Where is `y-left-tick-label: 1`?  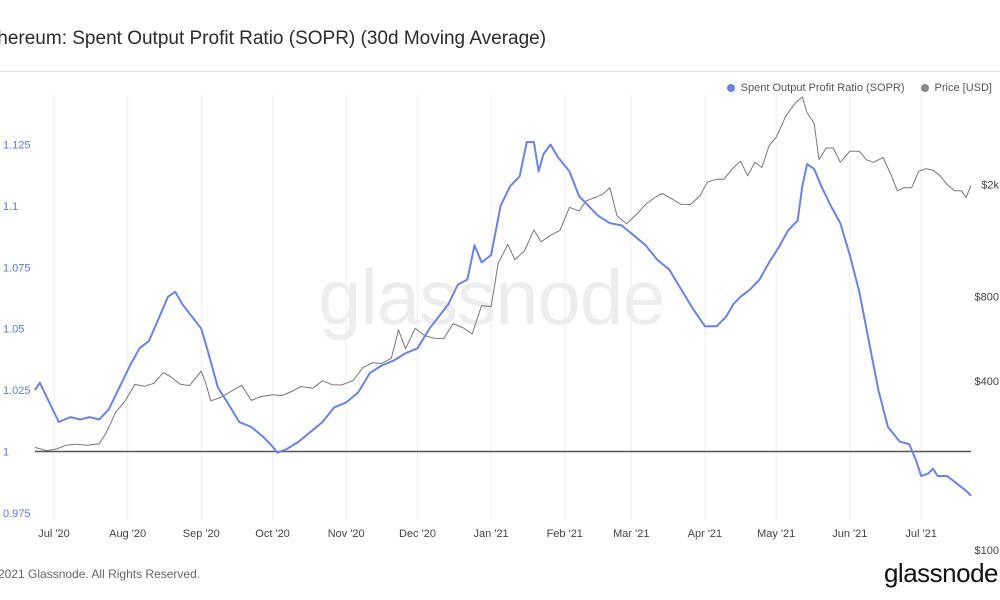 y-left-tick-label: 1 is located at coordinates (6, 452).